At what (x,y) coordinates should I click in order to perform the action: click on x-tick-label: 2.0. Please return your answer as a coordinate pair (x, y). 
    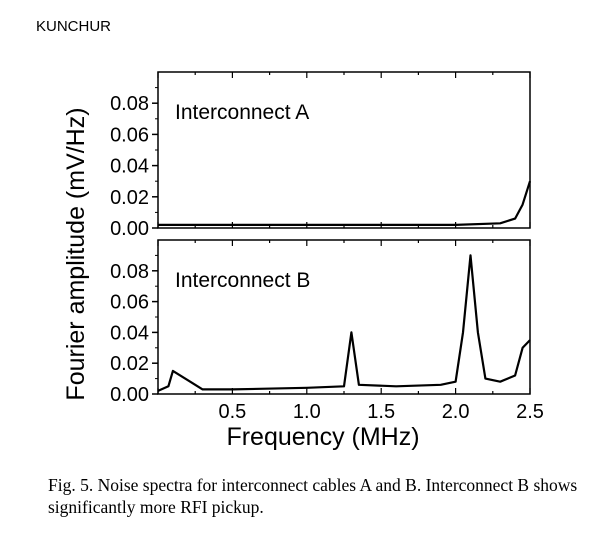
    Looking at the image, I should click on (456, 412).